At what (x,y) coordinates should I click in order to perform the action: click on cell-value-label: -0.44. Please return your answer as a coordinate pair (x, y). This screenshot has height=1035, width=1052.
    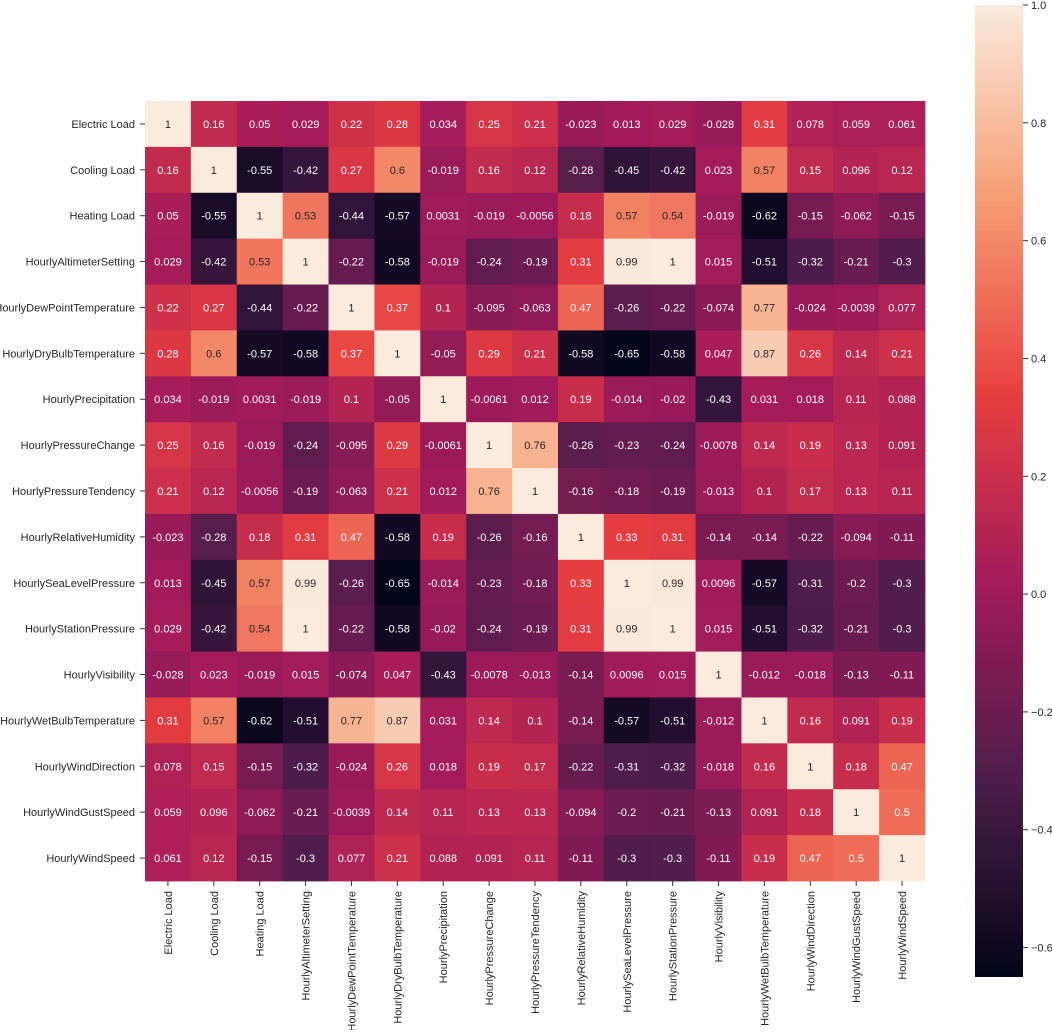
    Looking at the image, I should click on (259, 308).